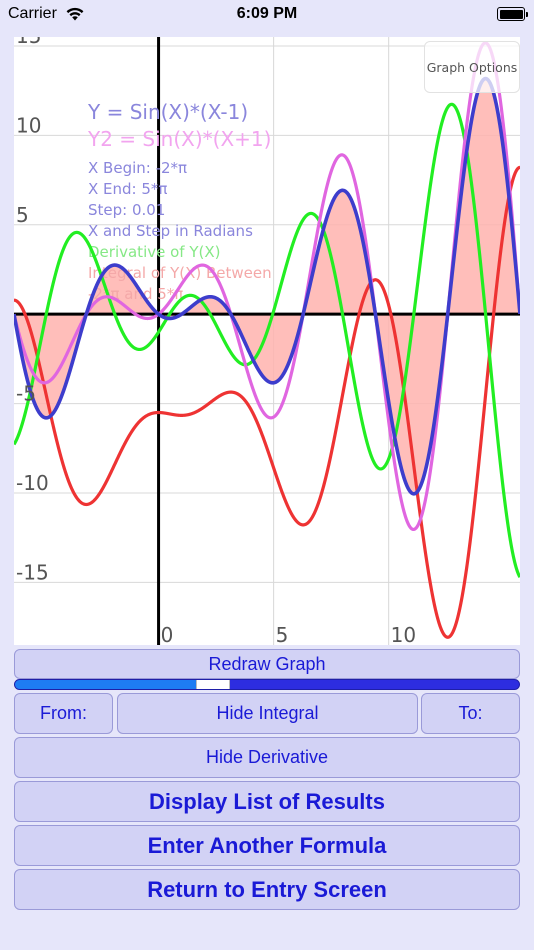 The image size is (534, 950). Describe the element at coordinates (32, 572) in the screenshot. I see `y-tick-label-5: -15` at that location.